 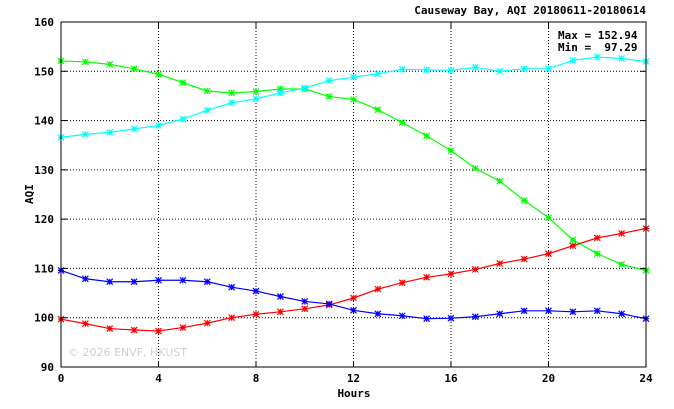 I want to click on x-tick-label: 8, so click(x=256, y=378).